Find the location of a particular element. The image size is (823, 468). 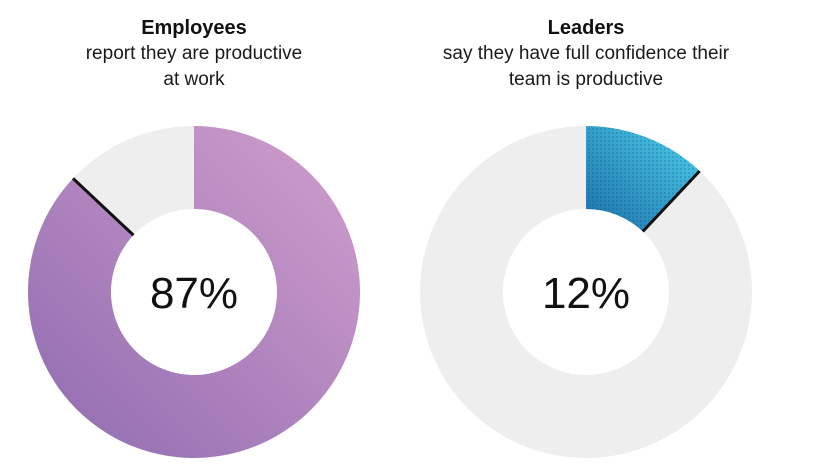

subtitle-line: say they have full confidence their is located at coordinates (586, 53).